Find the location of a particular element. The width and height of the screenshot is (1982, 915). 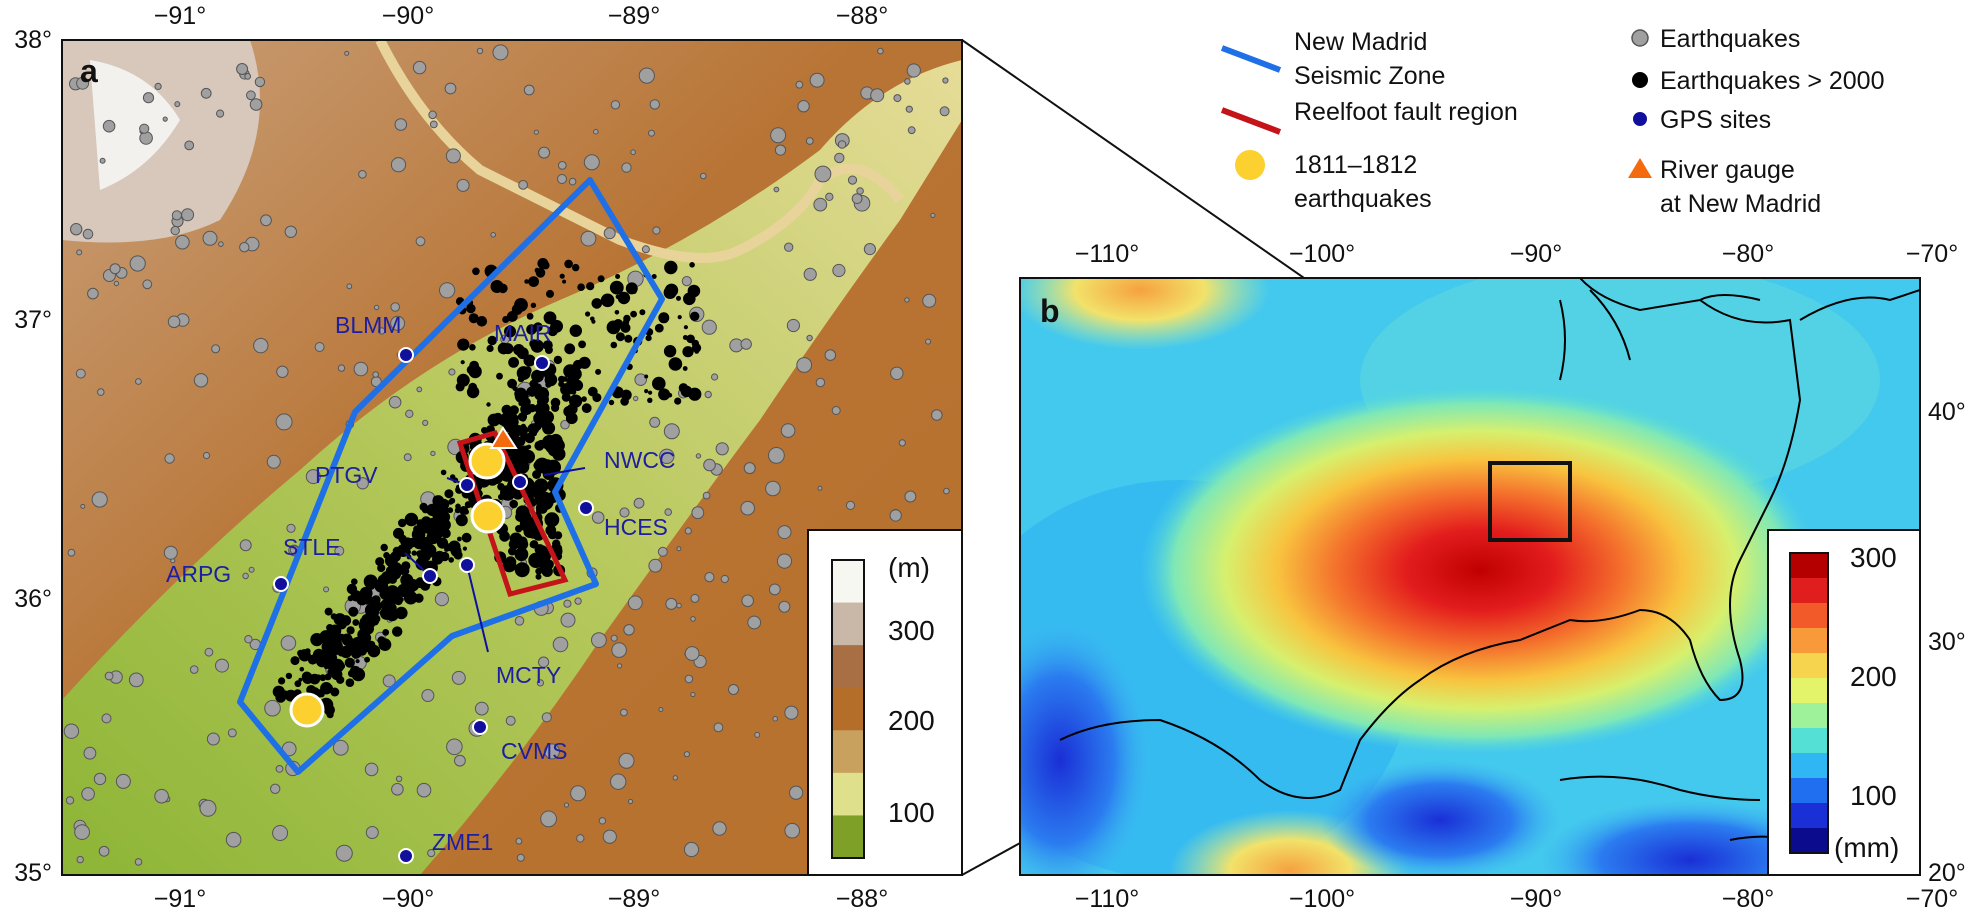

colorbar-b-bar is located at coordinates (1809, 703).